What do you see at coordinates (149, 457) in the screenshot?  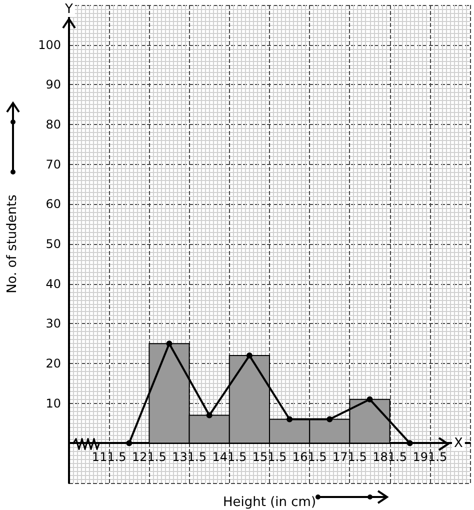 I see `x-tick-label: 121.5` at bounding box center [149, 457].